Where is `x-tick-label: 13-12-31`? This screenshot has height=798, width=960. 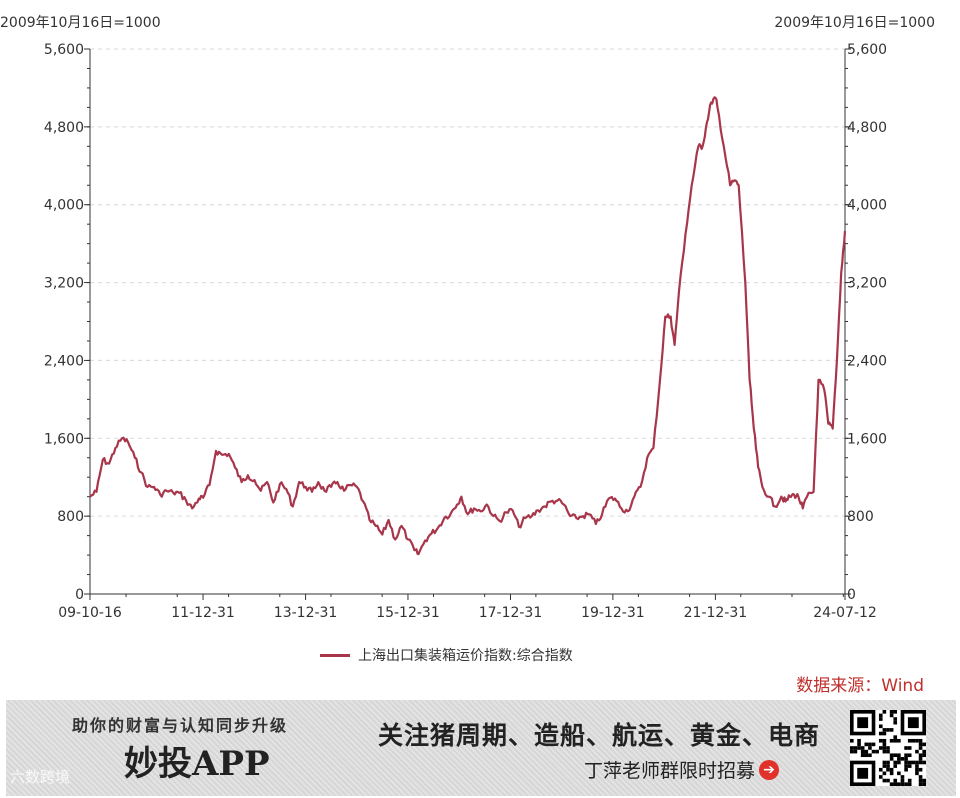
x-tick-label: 13-12-31 is located at coordinates (306, 613).